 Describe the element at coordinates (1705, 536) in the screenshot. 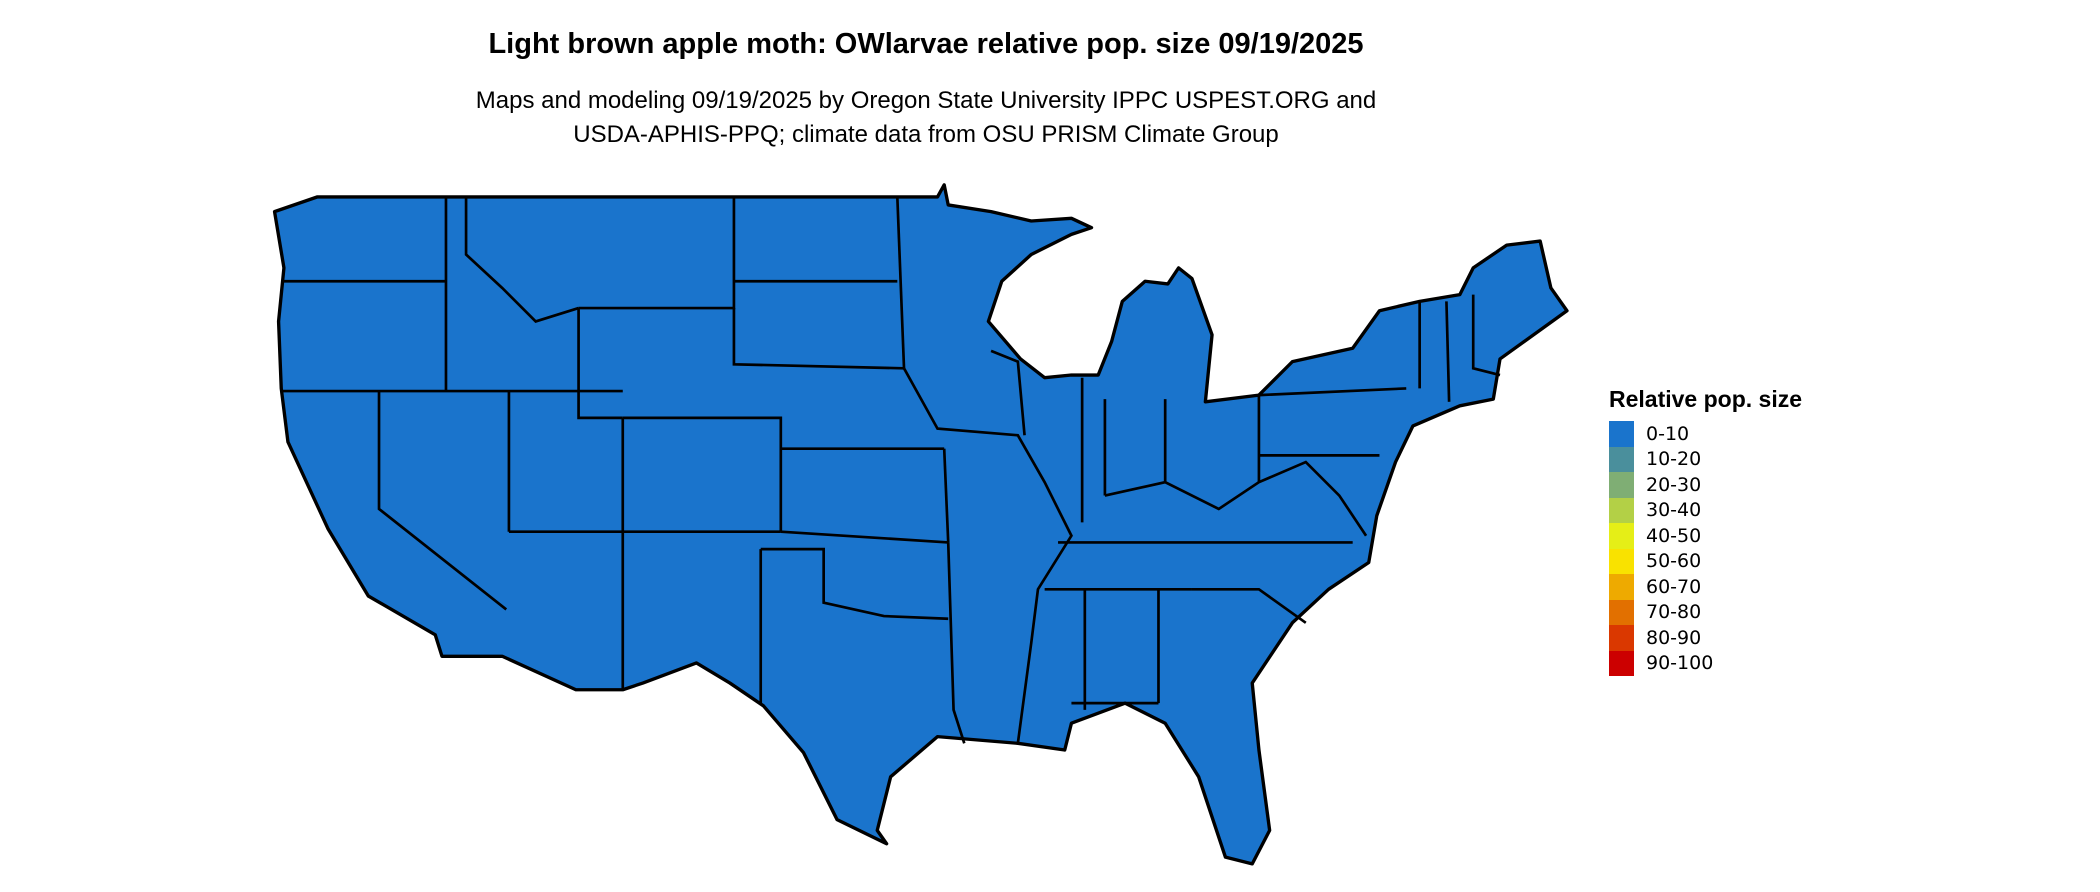

I see `legend-item: 40-50` at that location.